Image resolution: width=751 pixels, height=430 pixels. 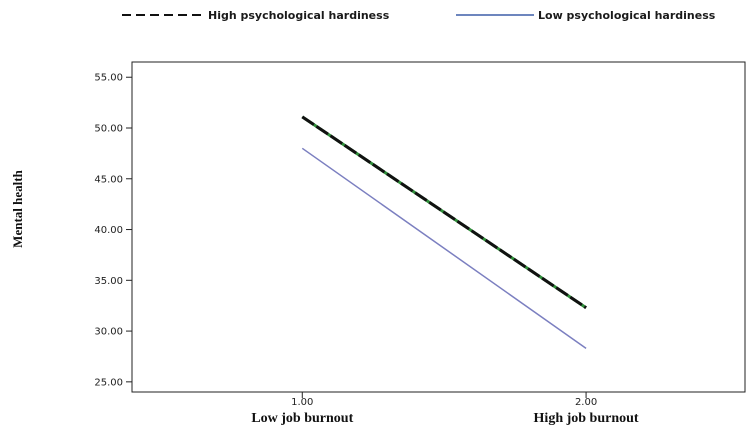 I want to click on legend-swatch-solid, so click(x=495, y=15).